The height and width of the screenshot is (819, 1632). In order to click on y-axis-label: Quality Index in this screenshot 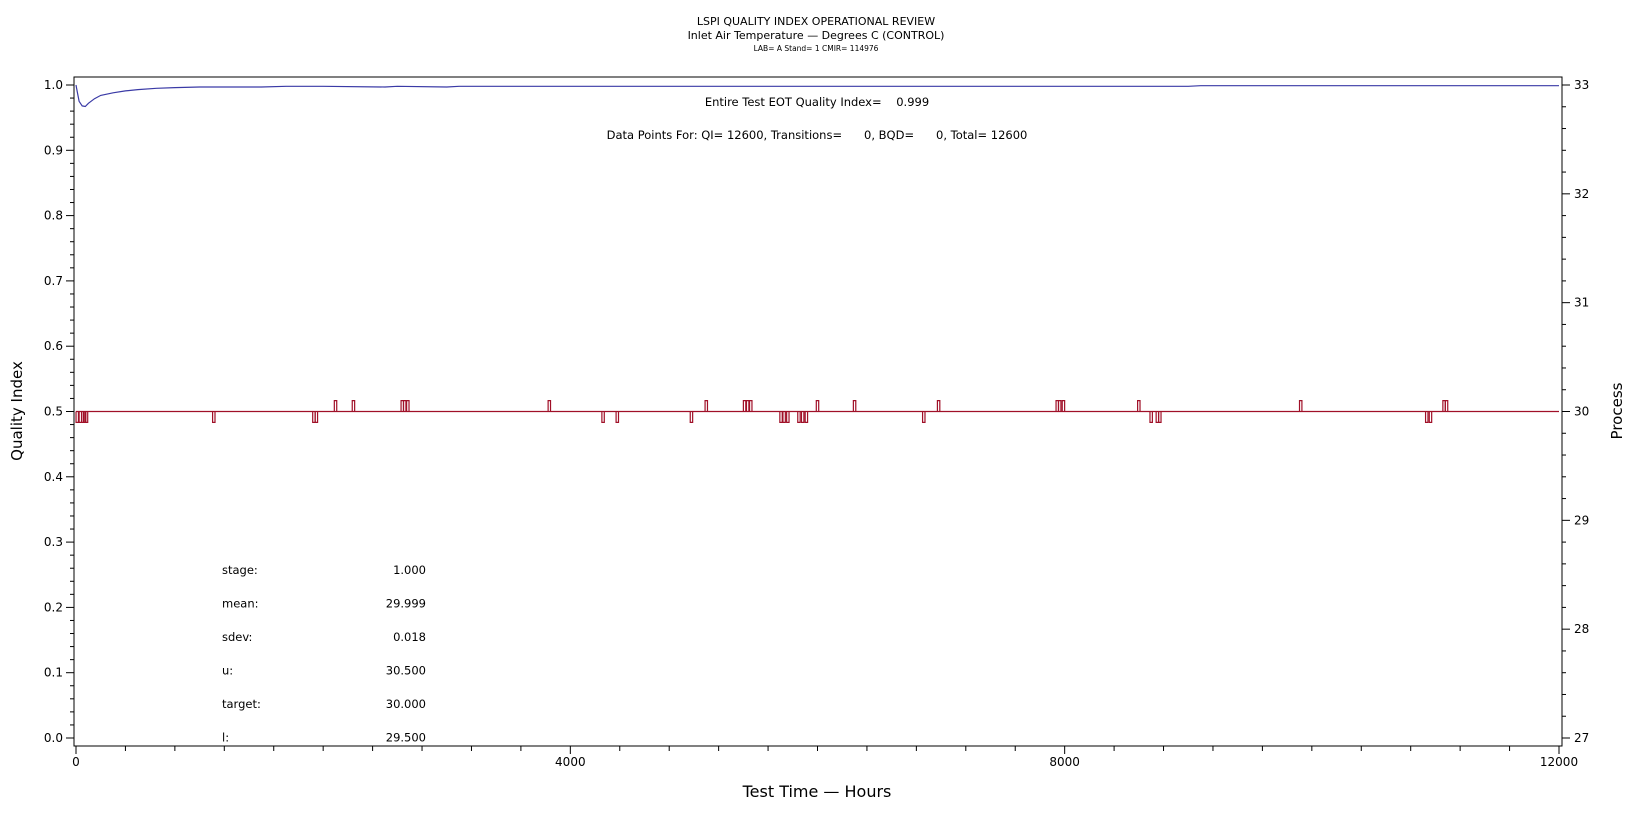, I will do `click(17, 411)`.